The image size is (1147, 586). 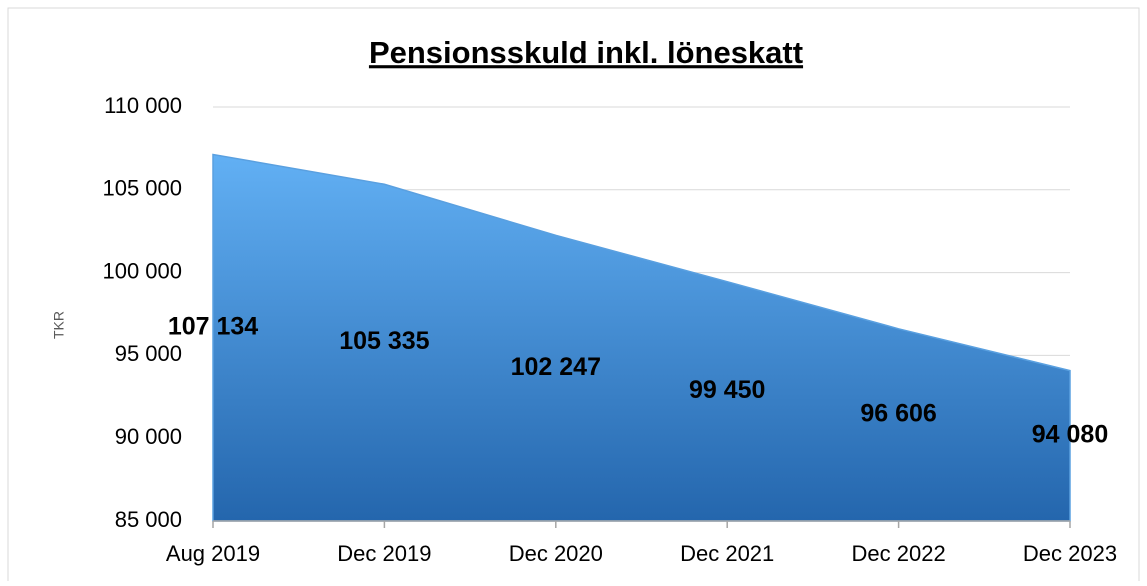 I want to click on x-tick-label: Dec 2021, so click(x=727, y=553).